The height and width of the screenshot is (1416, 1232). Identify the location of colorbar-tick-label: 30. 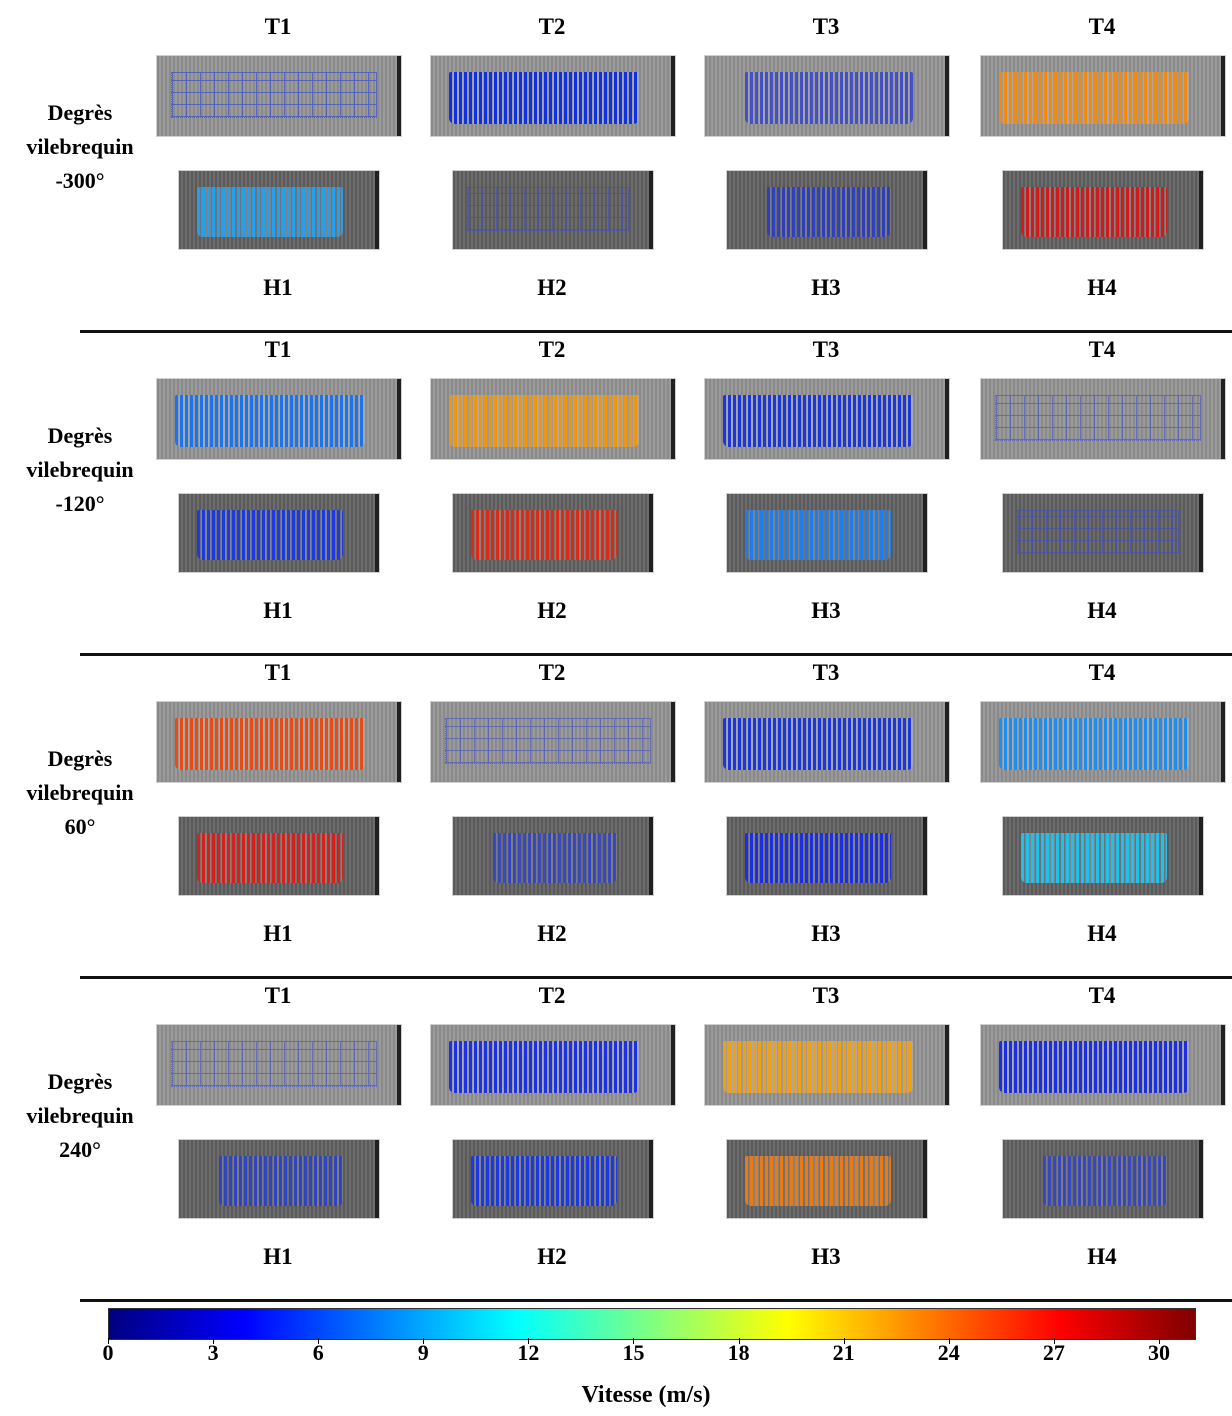
(1158, 1352).